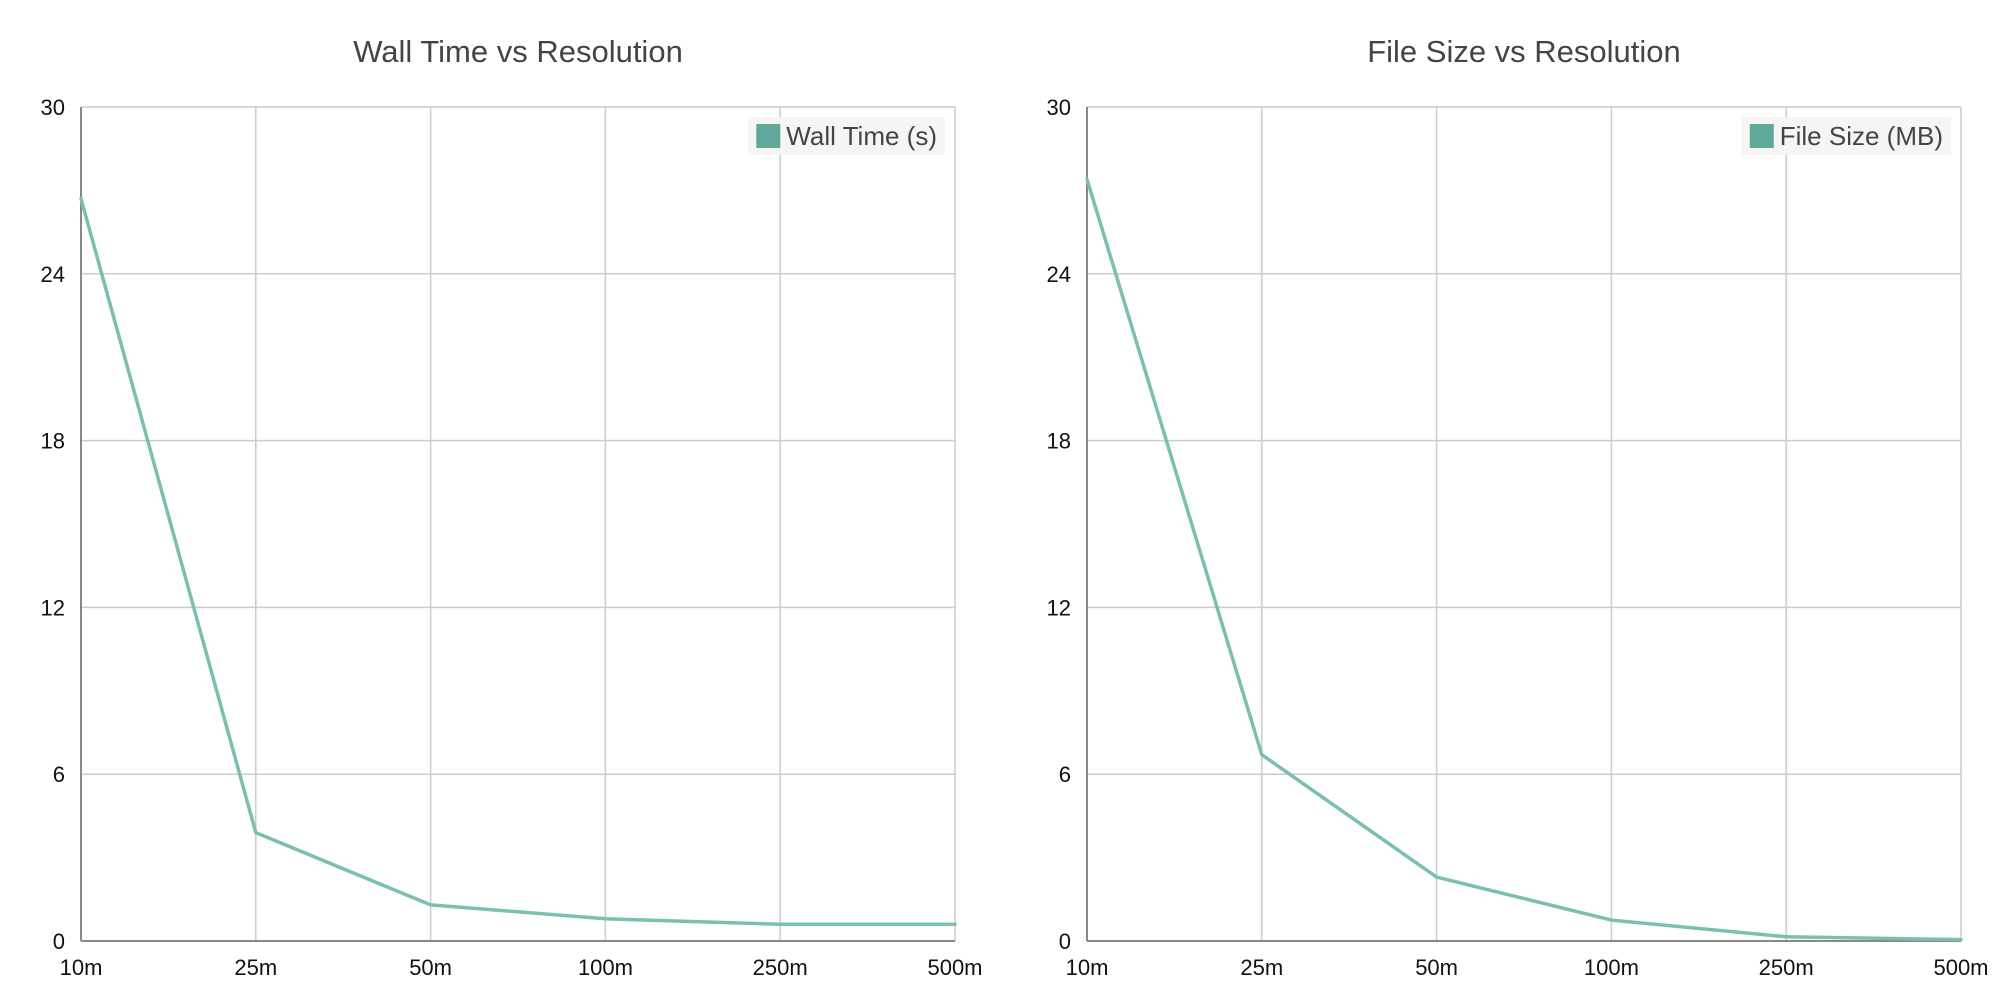 Image resolution: width=2000 pixels, height=1005 pixels. I want to click on legend: File Size (MB), so click(1846, 136).